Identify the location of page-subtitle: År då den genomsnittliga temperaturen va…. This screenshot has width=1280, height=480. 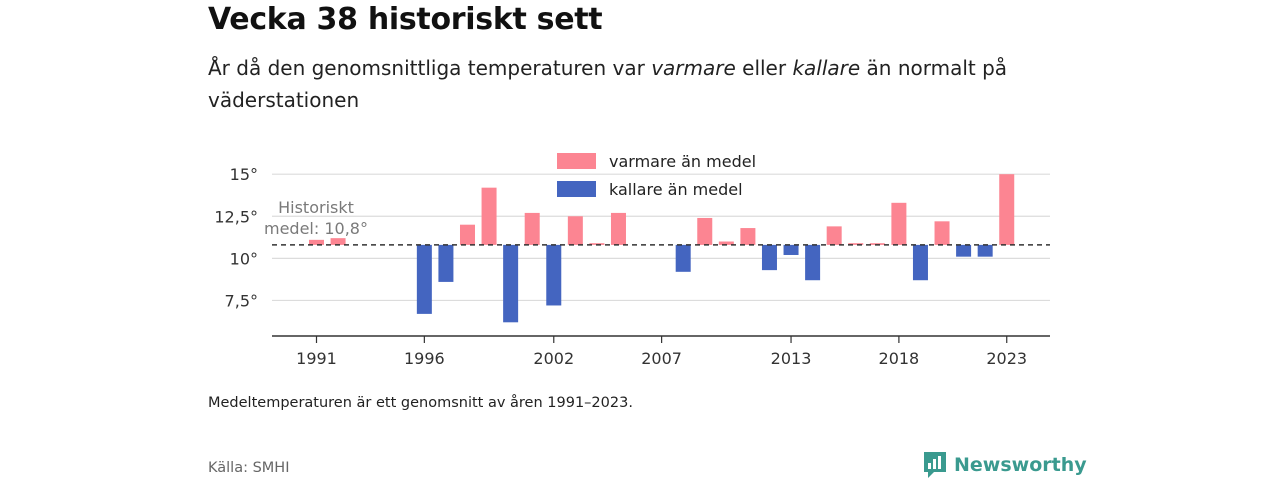
(638, 84).